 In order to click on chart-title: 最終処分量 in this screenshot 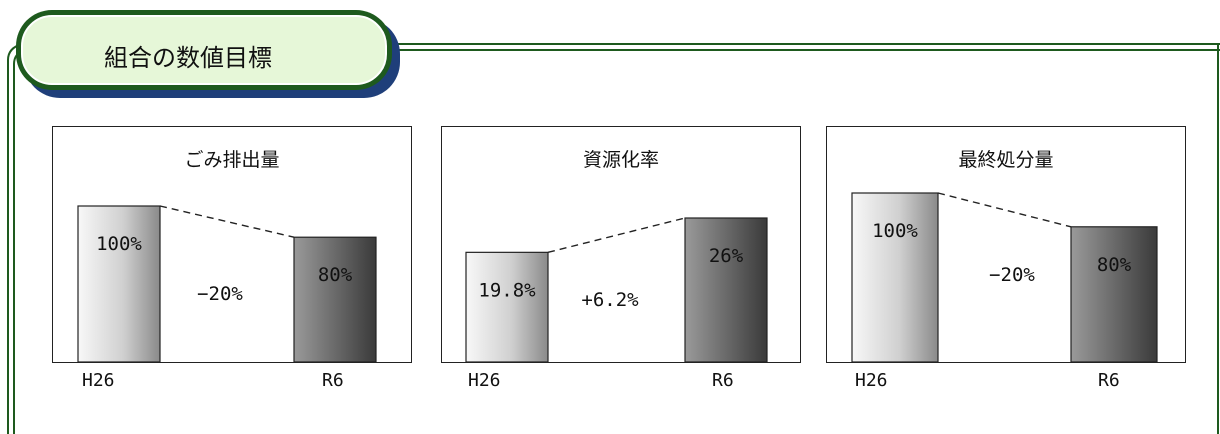, I will do `click(1006, 160)`.